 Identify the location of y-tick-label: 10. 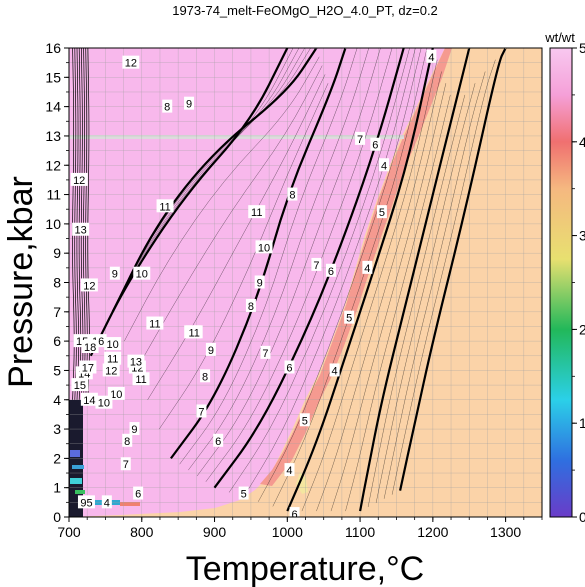
(53, 224).